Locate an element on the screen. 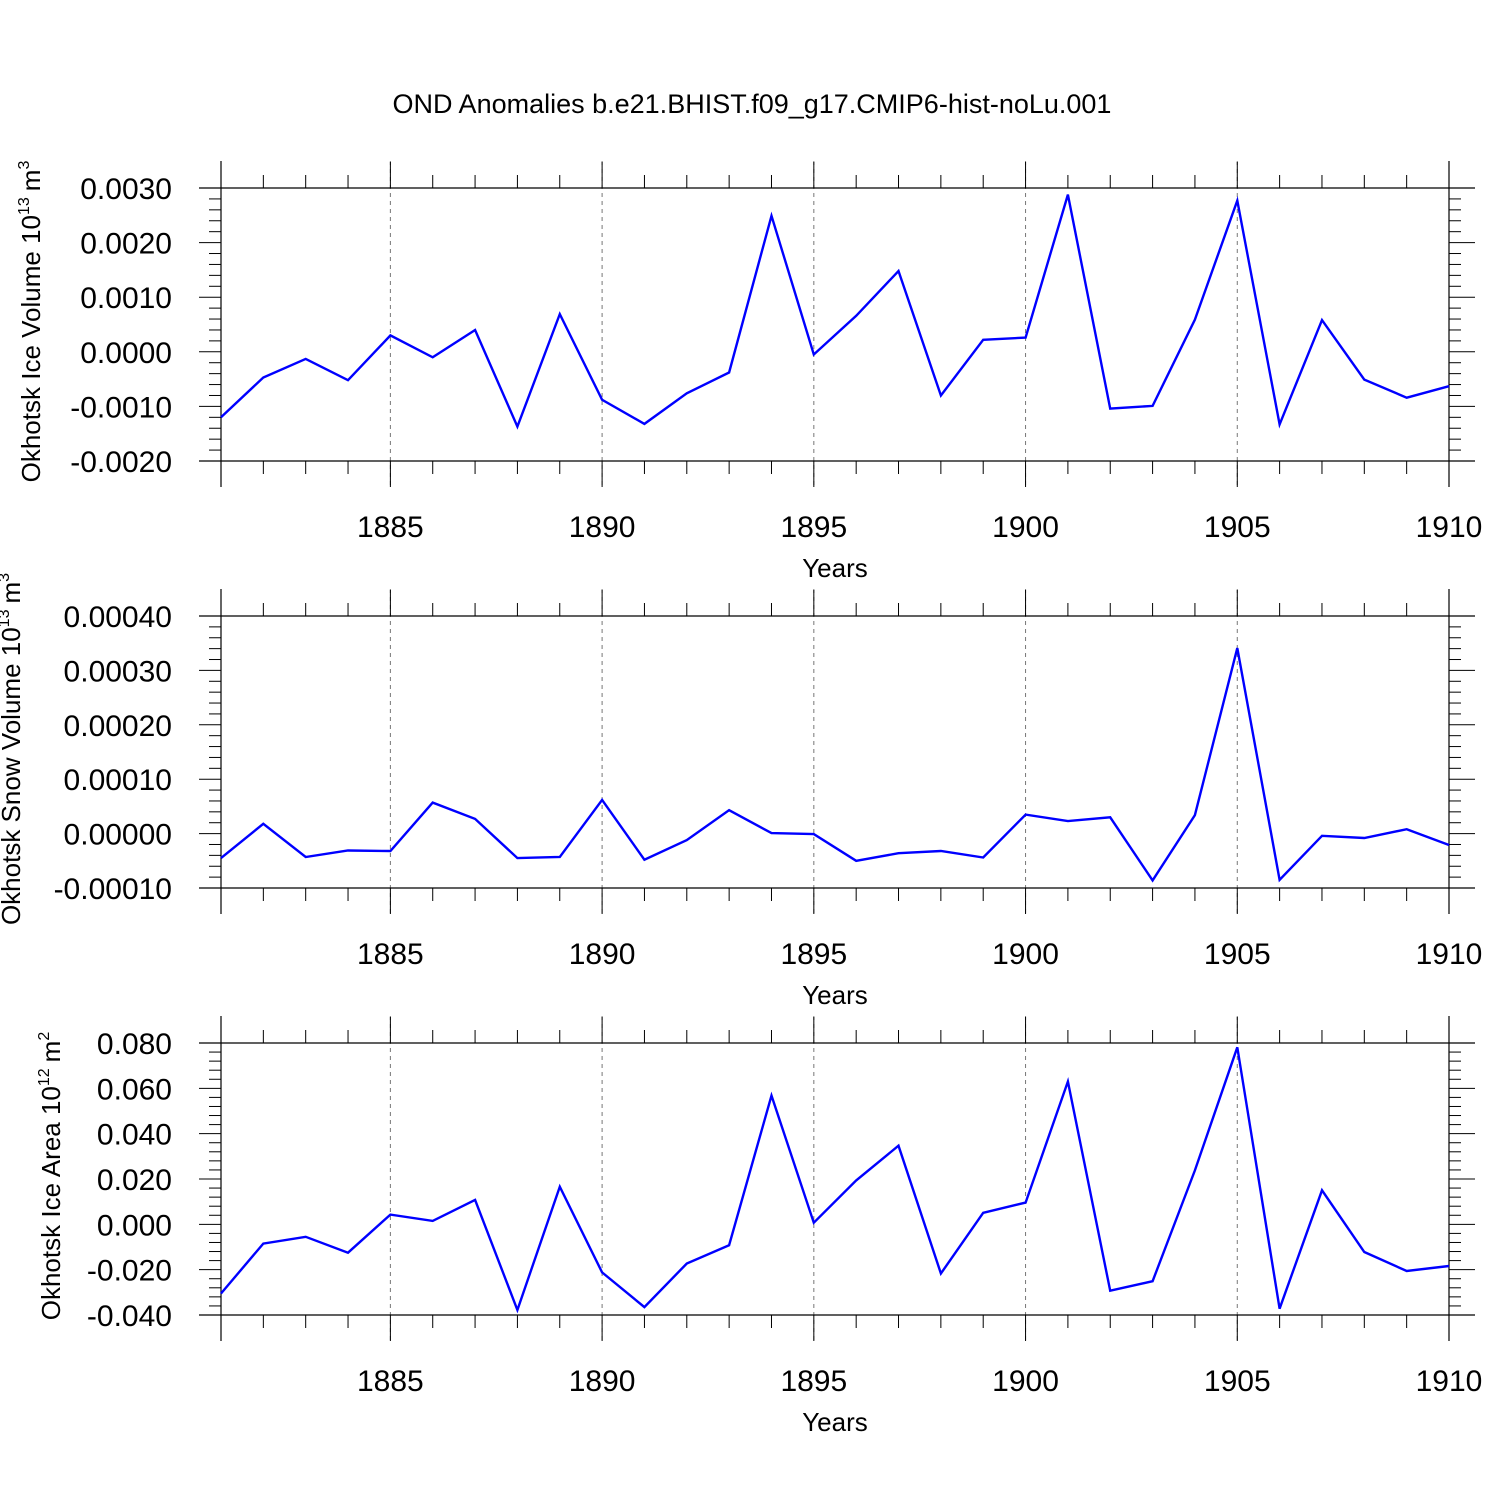  y-tick-label: -0.0020 is located at coordinates (121, 462).